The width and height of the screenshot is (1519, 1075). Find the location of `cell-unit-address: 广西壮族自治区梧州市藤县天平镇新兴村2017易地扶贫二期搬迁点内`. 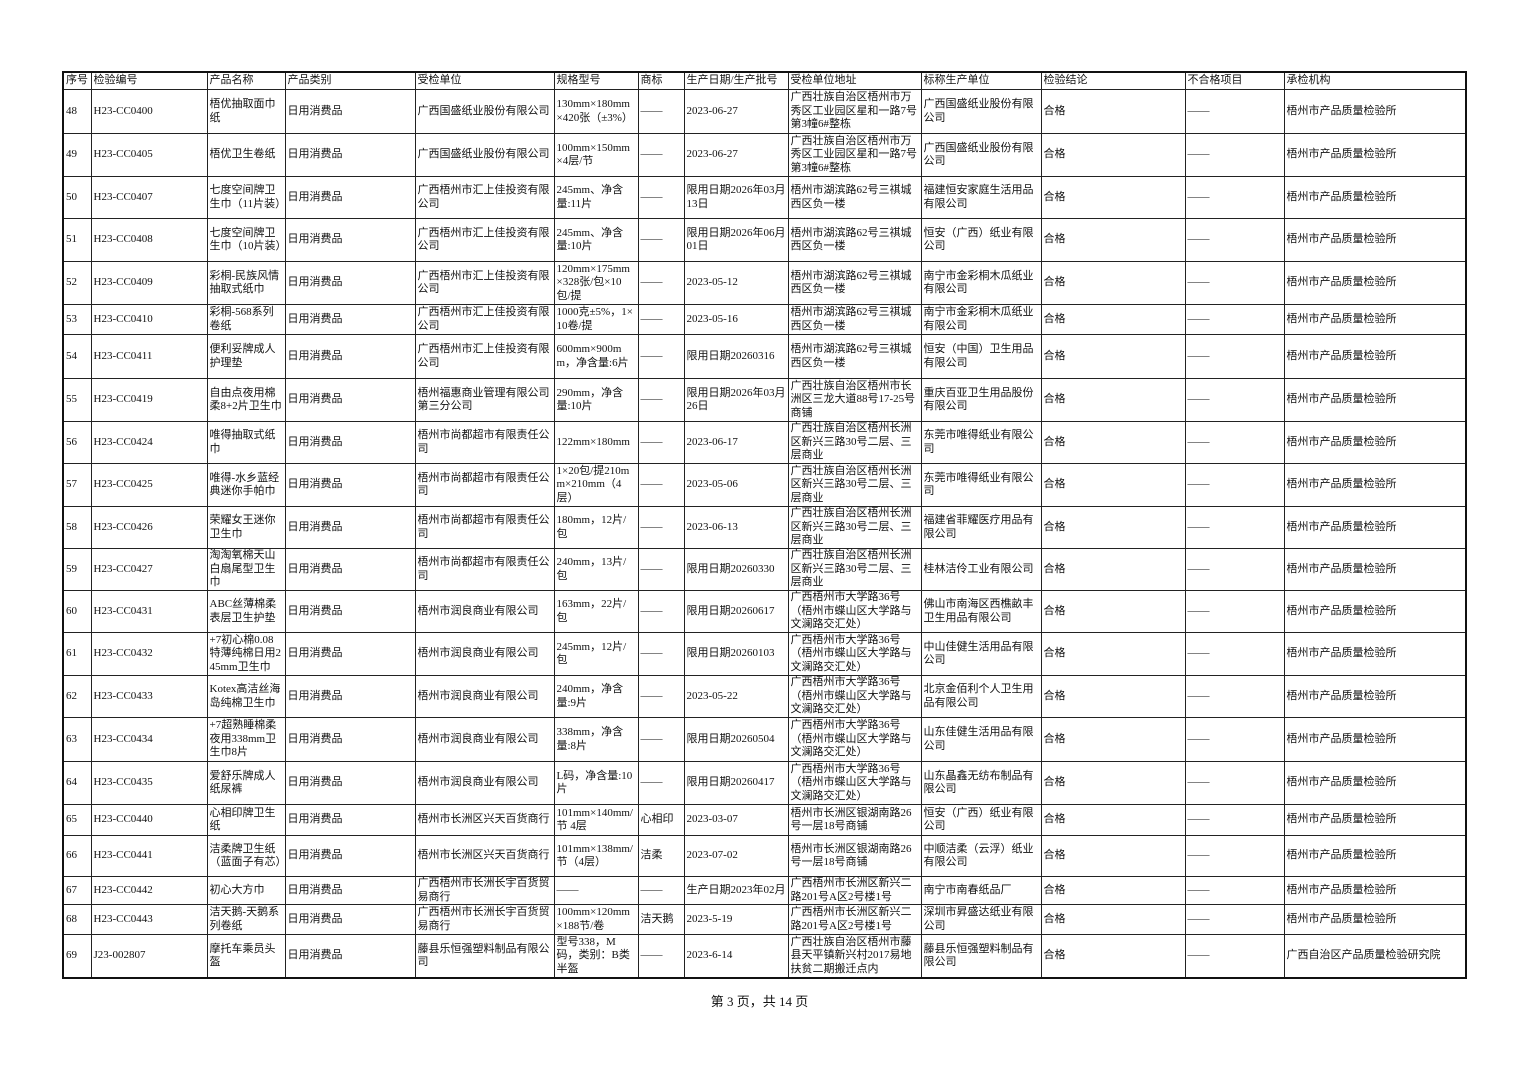

cell-unit-address: 广西壮族自治区梧州市藤县天平镇新兴村2017易地扶贫二期搬迁点内 is located at coordinates (854, 956).